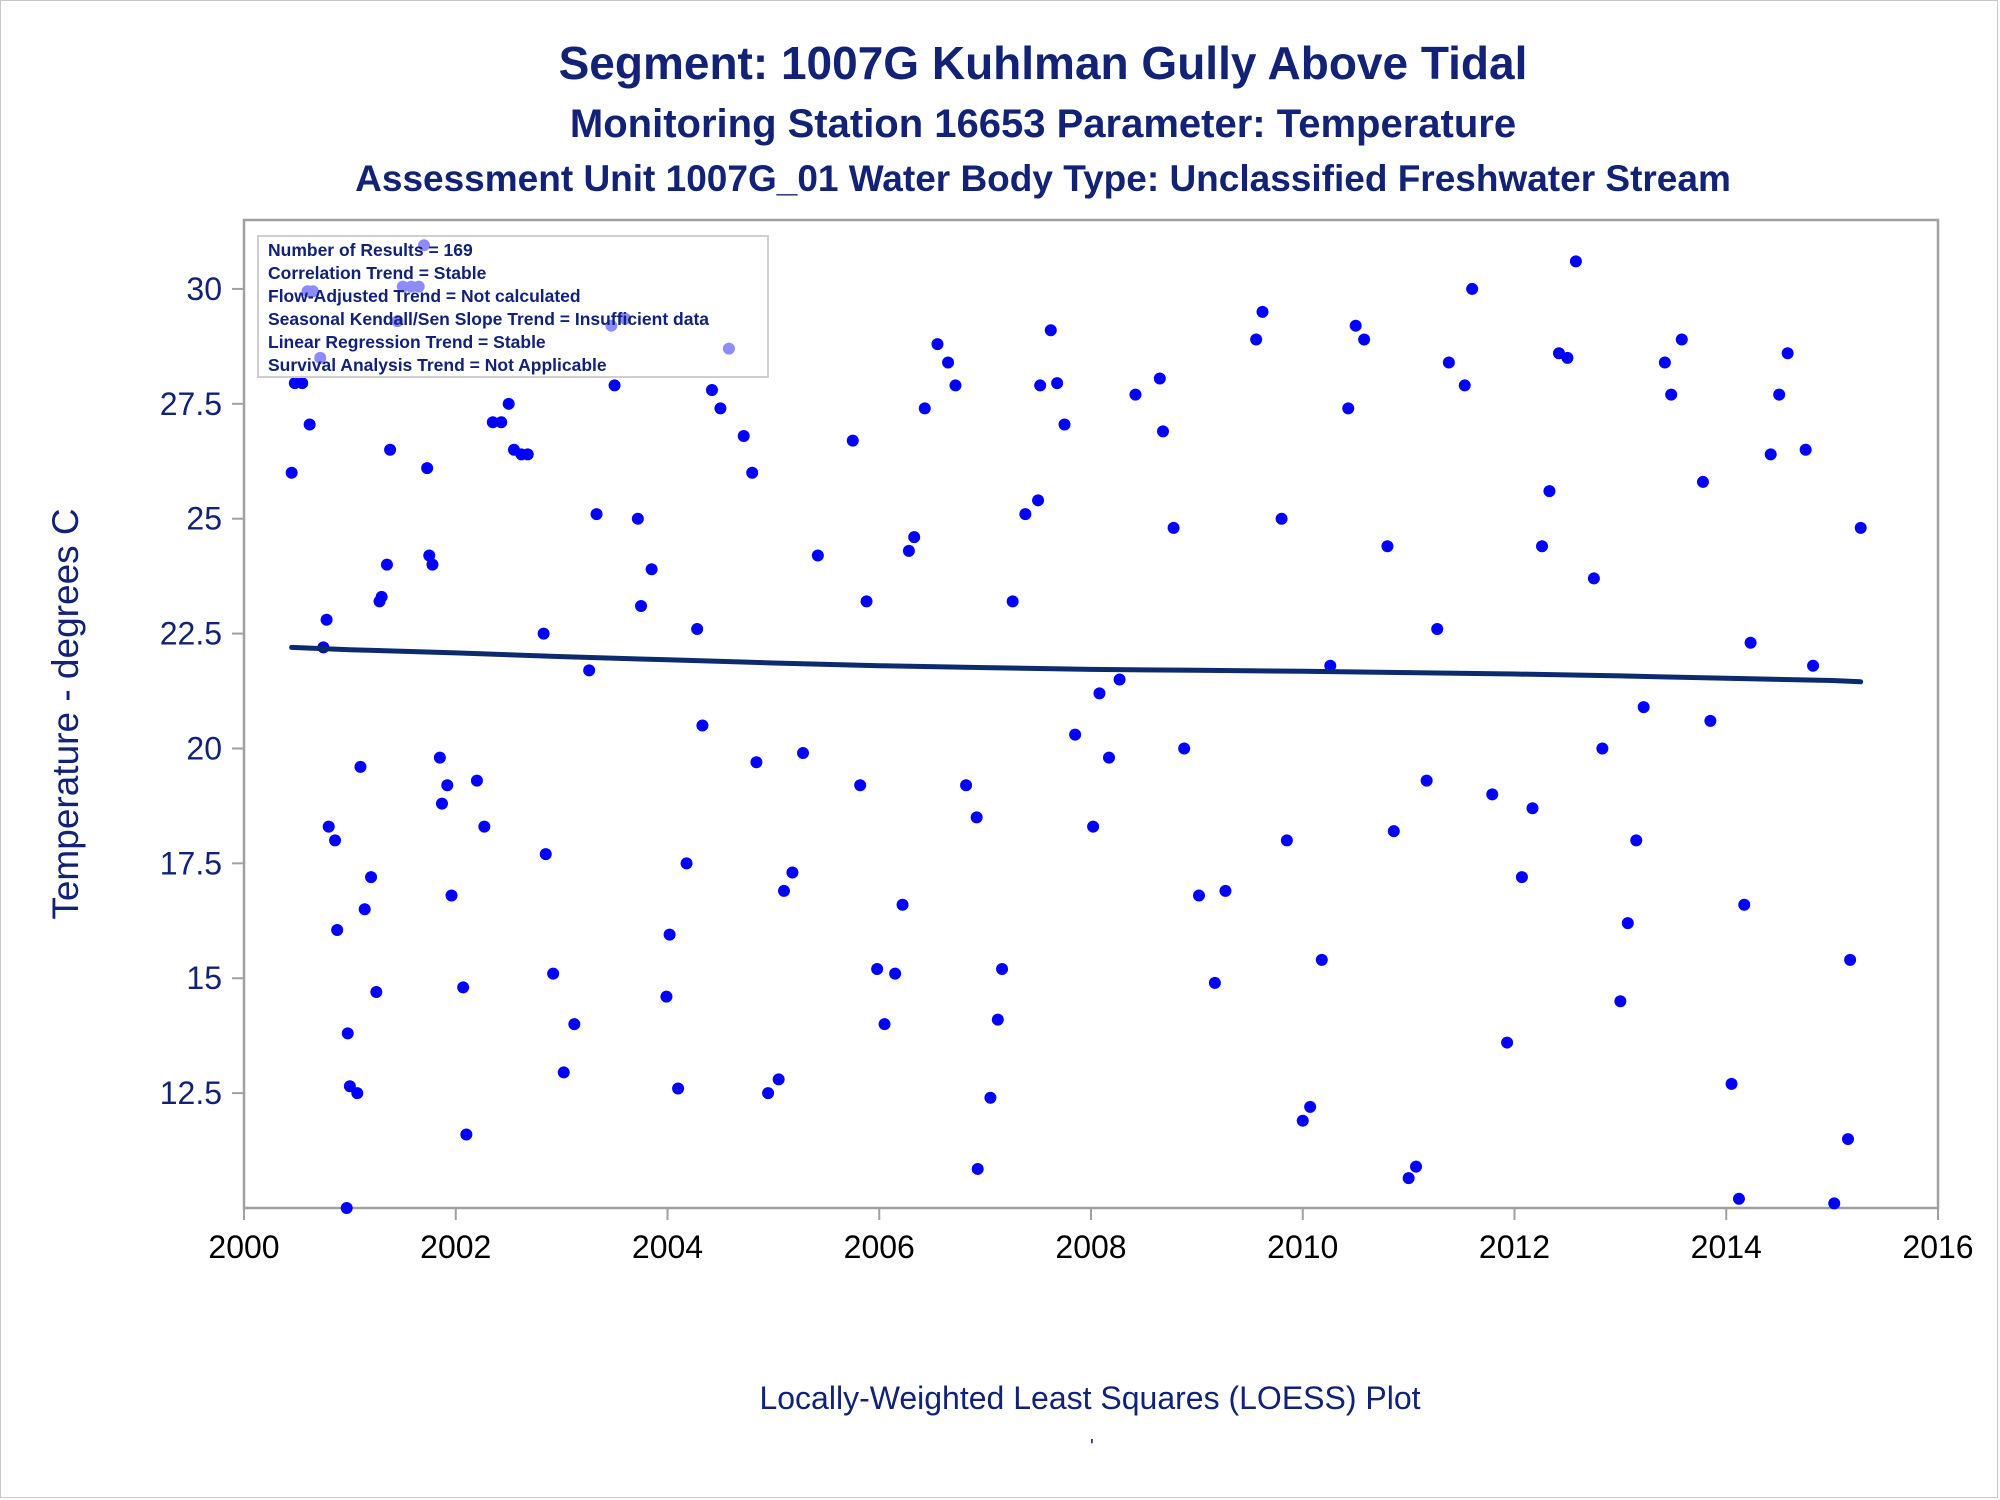 This screenshot has height=1500, width=2000. What do you see at coordinates (191, 1093) in the screenshot?
I see `y-tick-label: 12.5` at bounding box center [191, 1093].